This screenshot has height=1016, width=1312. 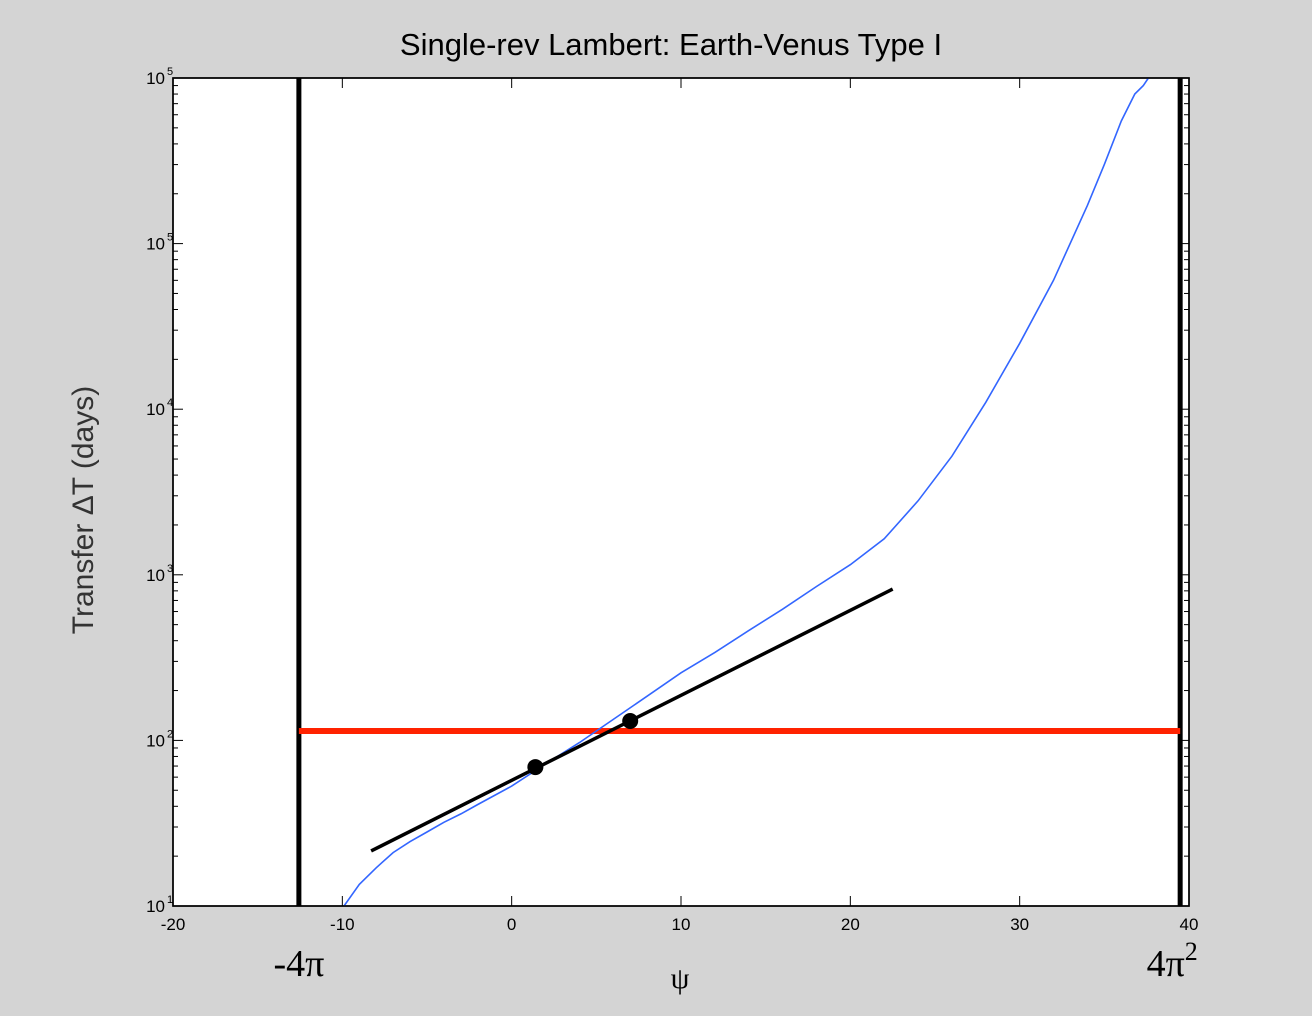 I want to click on x-tick-label: 20, so click(x=850, y=924).